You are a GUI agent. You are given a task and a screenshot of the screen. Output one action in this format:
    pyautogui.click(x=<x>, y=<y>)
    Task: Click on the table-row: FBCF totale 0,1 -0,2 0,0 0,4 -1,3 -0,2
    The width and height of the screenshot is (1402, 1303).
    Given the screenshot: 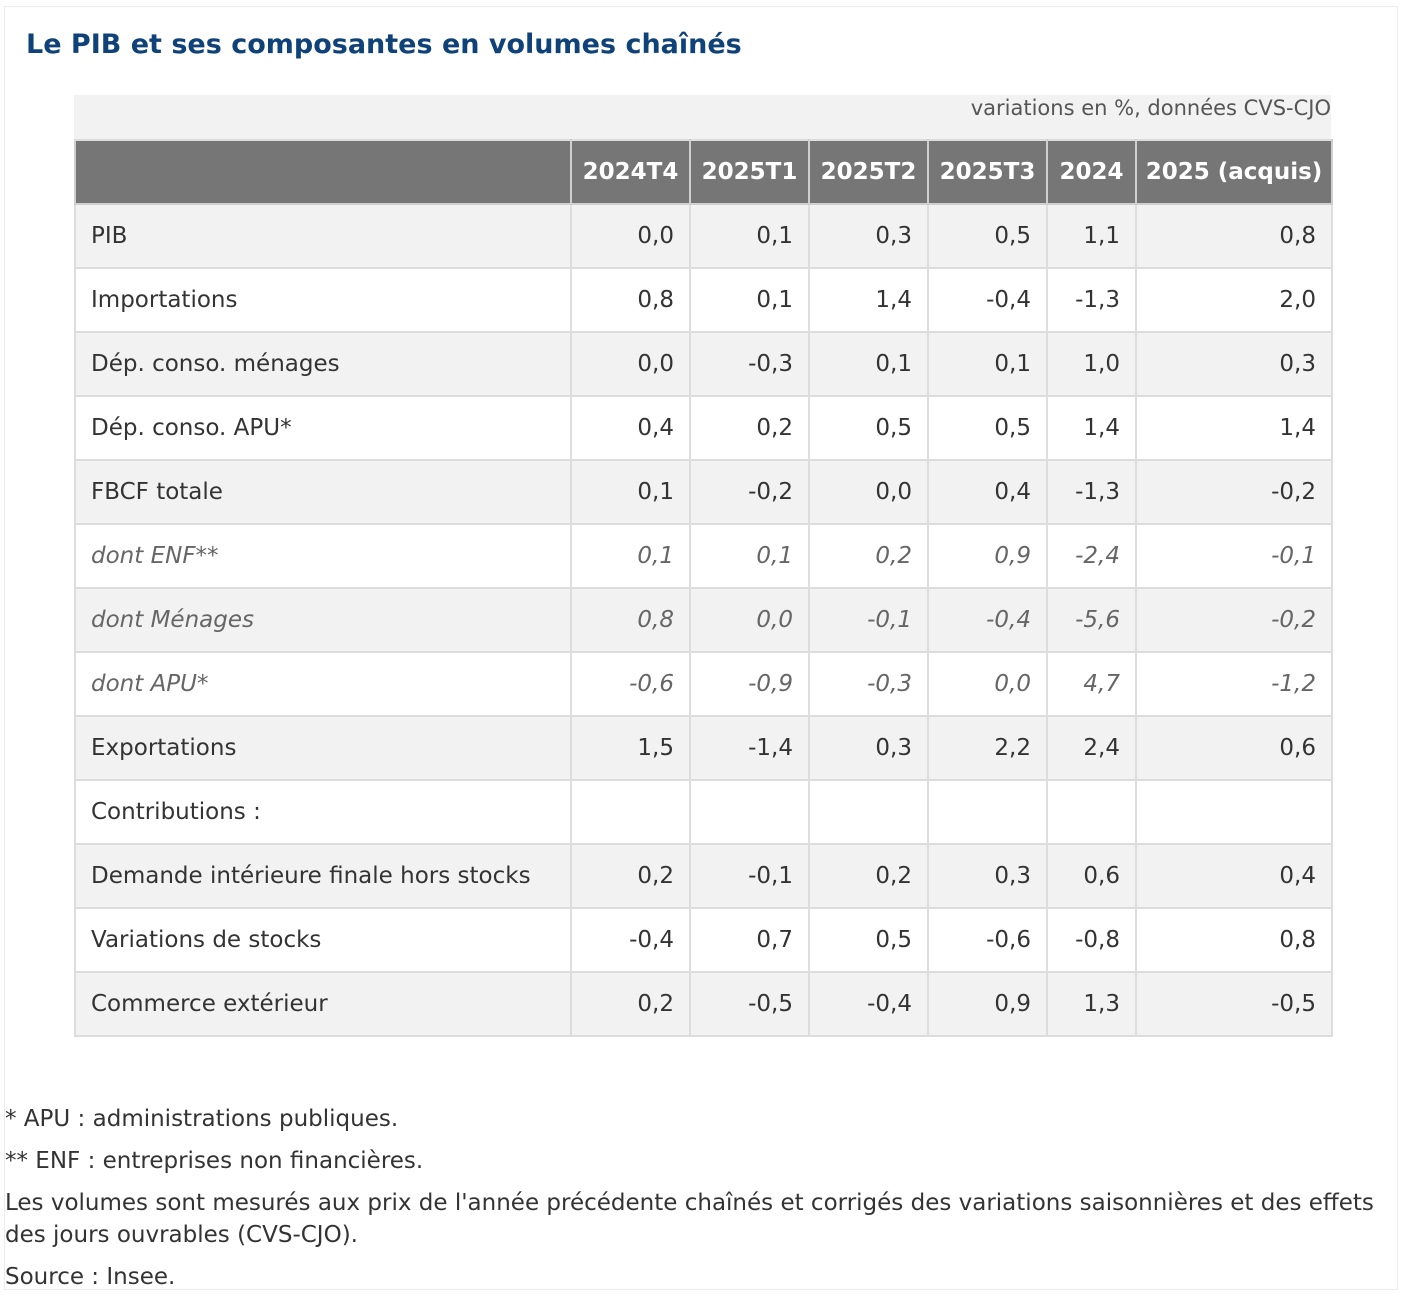 What is the action you would take?
    pyautogui.click(x=703, y=492)
    